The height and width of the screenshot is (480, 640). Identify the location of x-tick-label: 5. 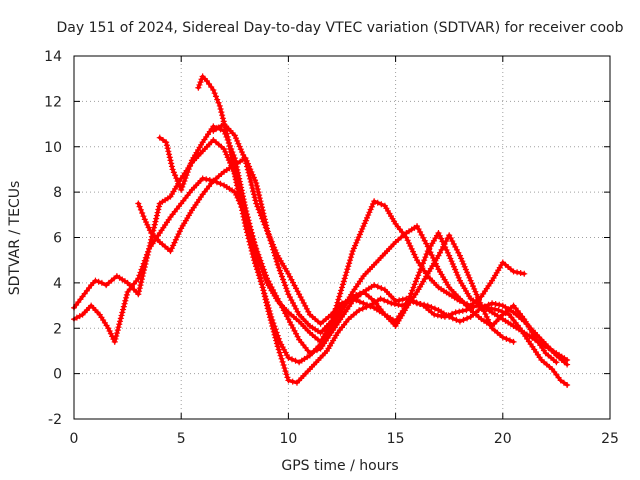
(181, 439).